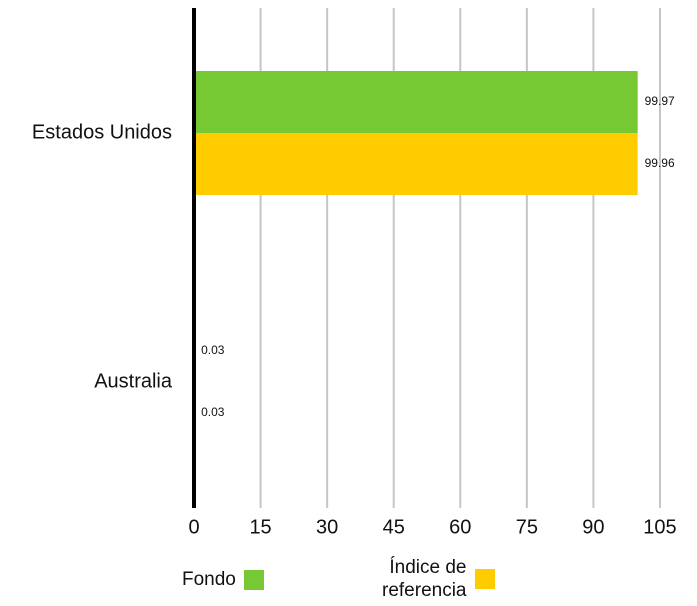 The height and width of the screenshot is (606, 697). What do you see at coordinates (348, 577) in the screenshot?
I see `legend: Fondo Índice de referencia` at bounding box center [348, 577].